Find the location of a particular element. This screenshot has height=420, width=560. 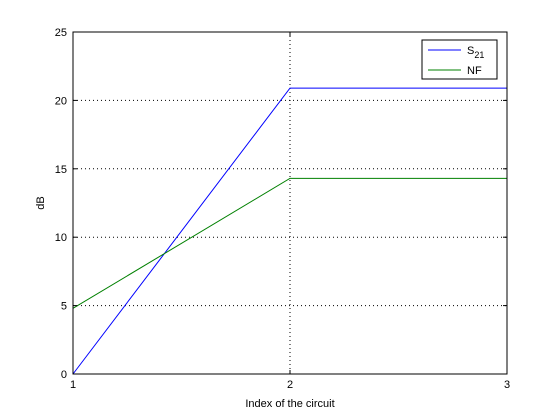

x-tick-label: 1 is located at coordinates (73, 385).